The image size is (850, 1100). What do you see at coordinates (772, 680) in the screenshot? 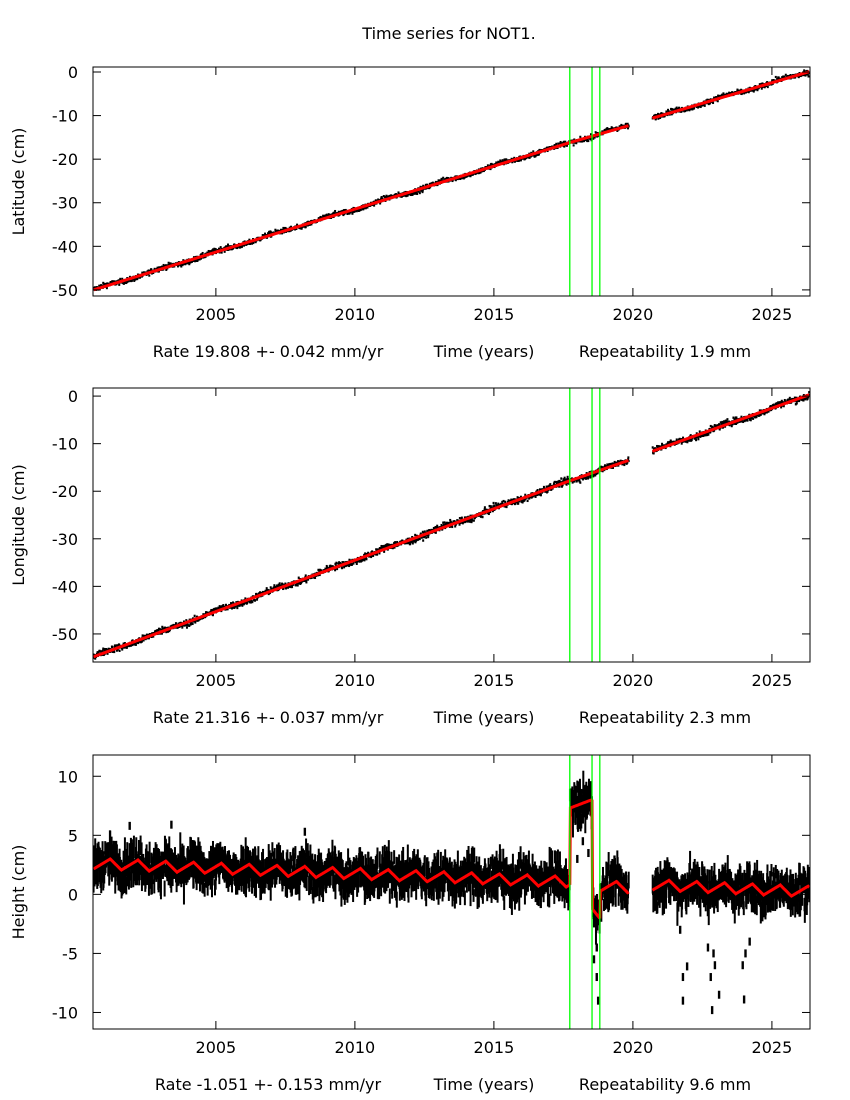
I see `x-tick-label: 2025` at bounding box center [772, 680].